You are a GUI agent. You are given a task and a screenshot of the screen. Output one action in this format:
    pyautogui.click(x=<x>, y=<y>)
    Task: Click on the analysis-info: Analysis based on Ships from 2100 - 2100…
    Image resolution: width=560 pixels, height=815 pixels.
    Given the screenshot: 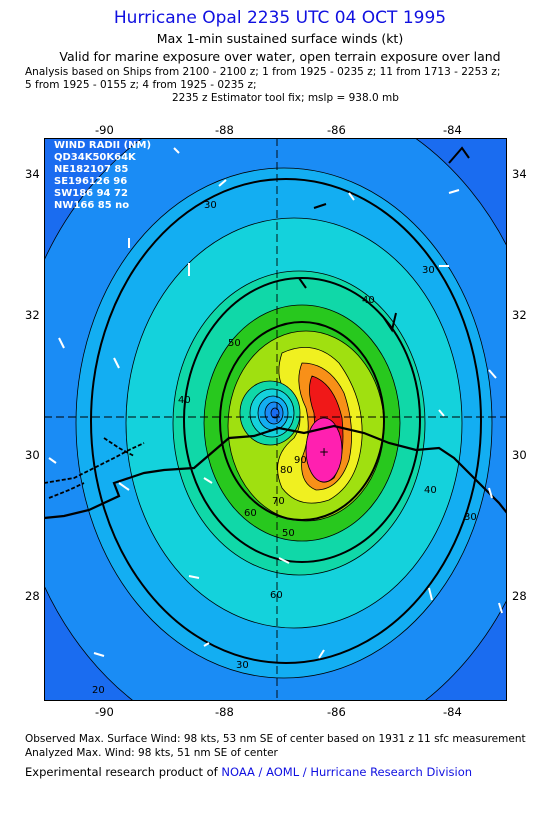 What is the action you would take?
    pyautogui.click(x=262, y=85)
    